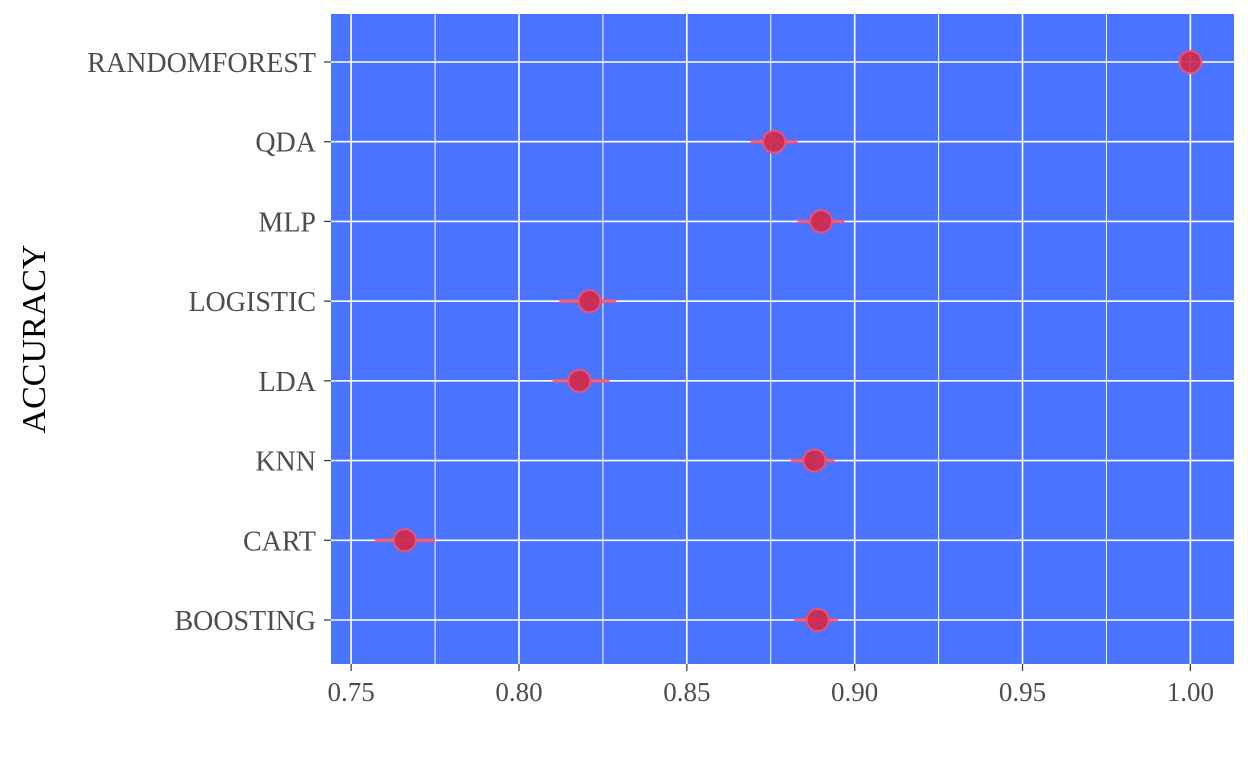 The width and height of the screenshot is (1248, 773). I want to click on y-tick-label: BOOSTING, so click(245, 621).